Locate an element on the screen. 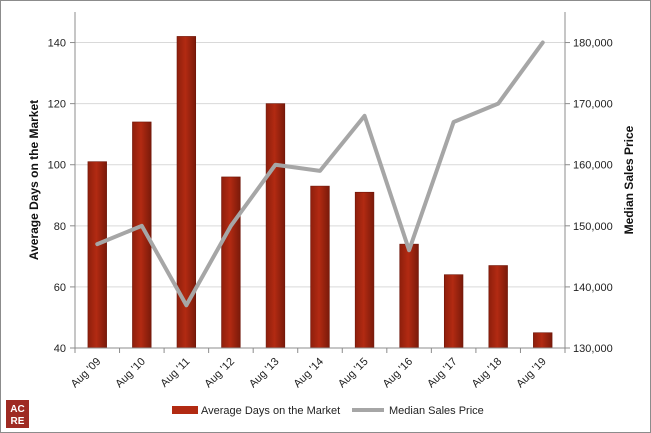  y-tick-label: 60 is located at coordinates (60, 288).